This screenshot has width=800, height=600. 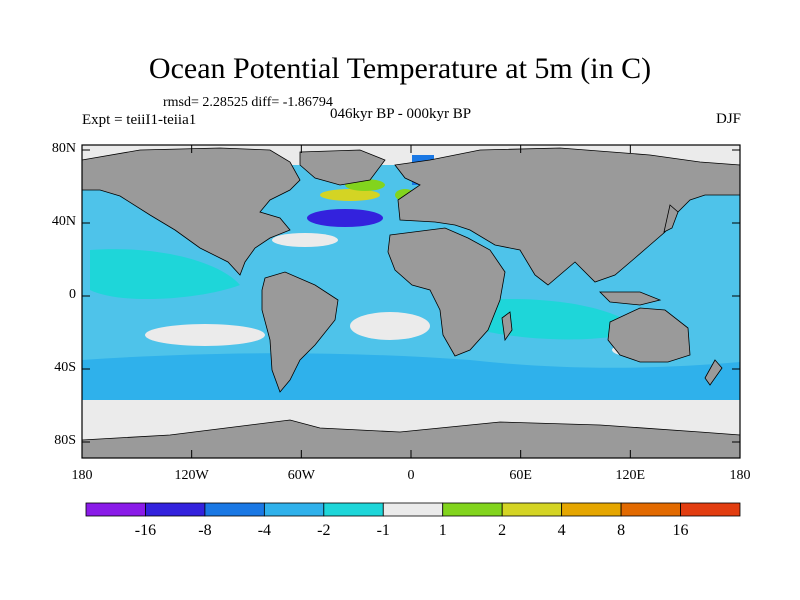 I want to click on colorbar-label: 1, so click(x=442, y=530).